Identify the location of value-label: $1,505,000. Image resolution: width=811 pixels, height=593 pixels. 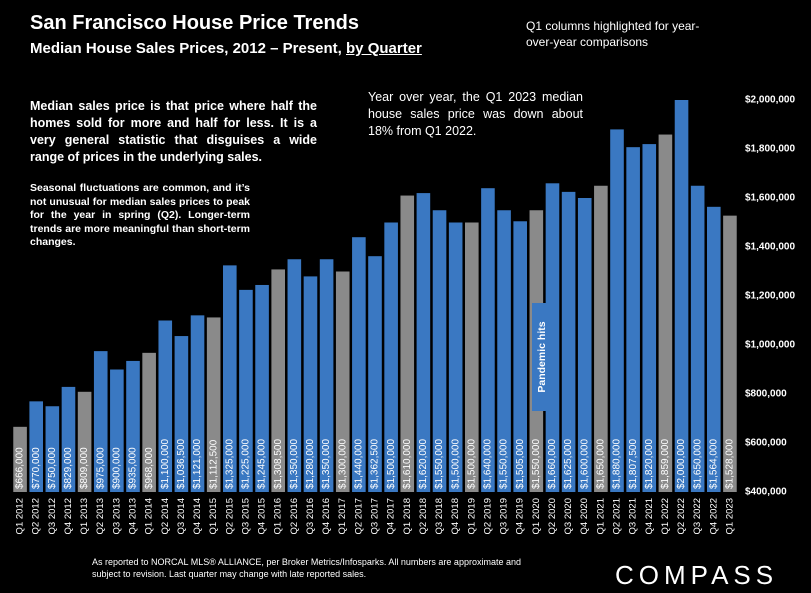
(520, 464).